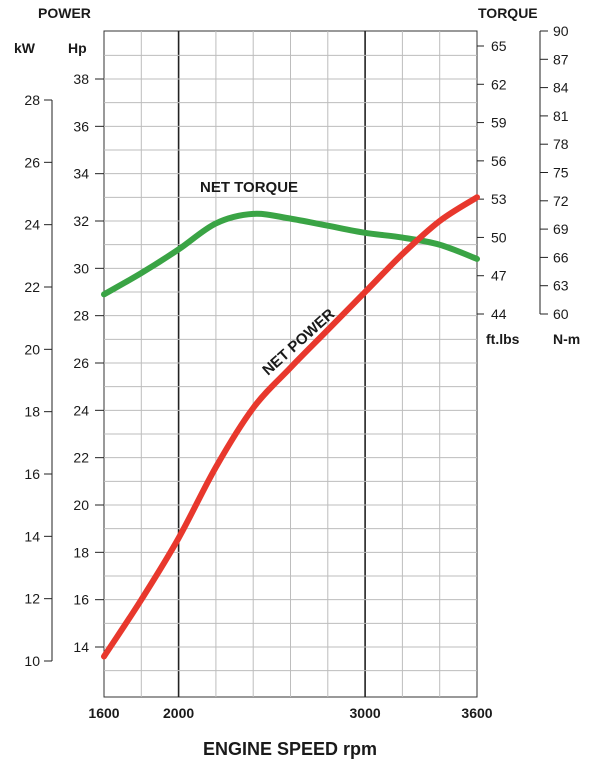  I want to click on hp-tick-label: 32, so click(81, 221).